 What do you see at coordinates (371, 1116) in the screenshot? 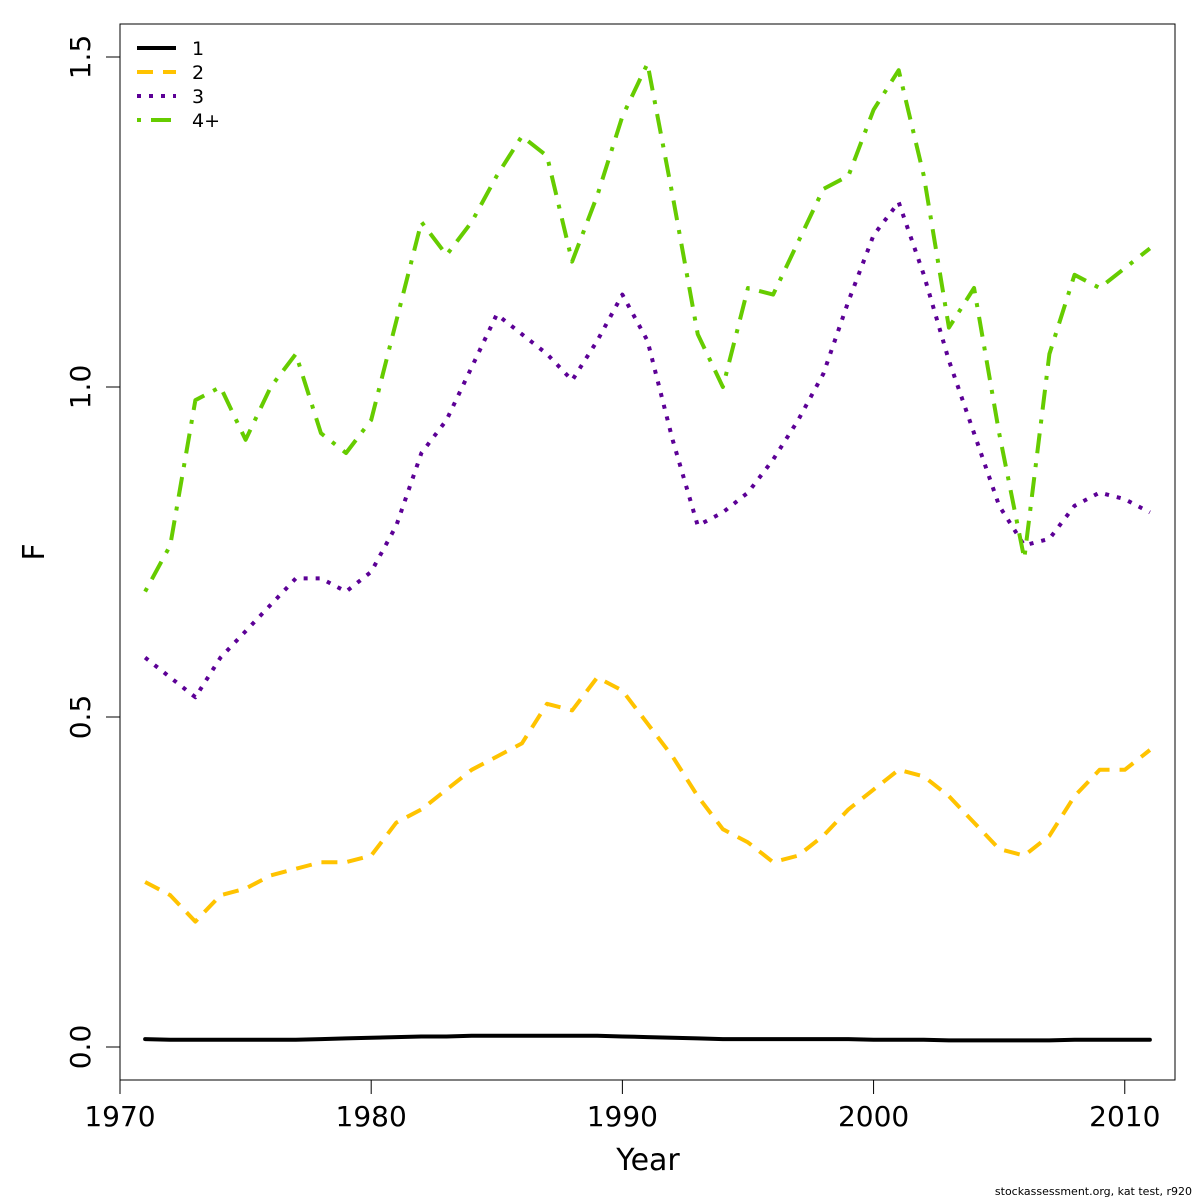
I see `x-tick-label: 1980` at bounding box center [371, 1116].